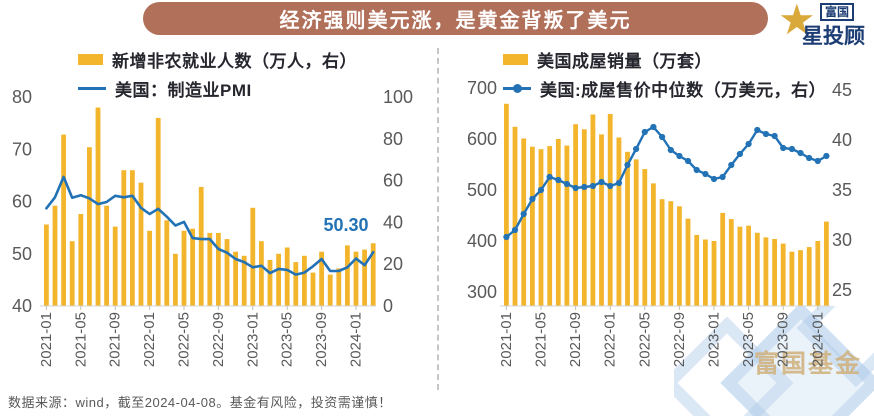 This screenshot has height=416, width=874. Describe the element at coordinates (482, 292) in the screenshot. I see `svg-text: 300` at that location.